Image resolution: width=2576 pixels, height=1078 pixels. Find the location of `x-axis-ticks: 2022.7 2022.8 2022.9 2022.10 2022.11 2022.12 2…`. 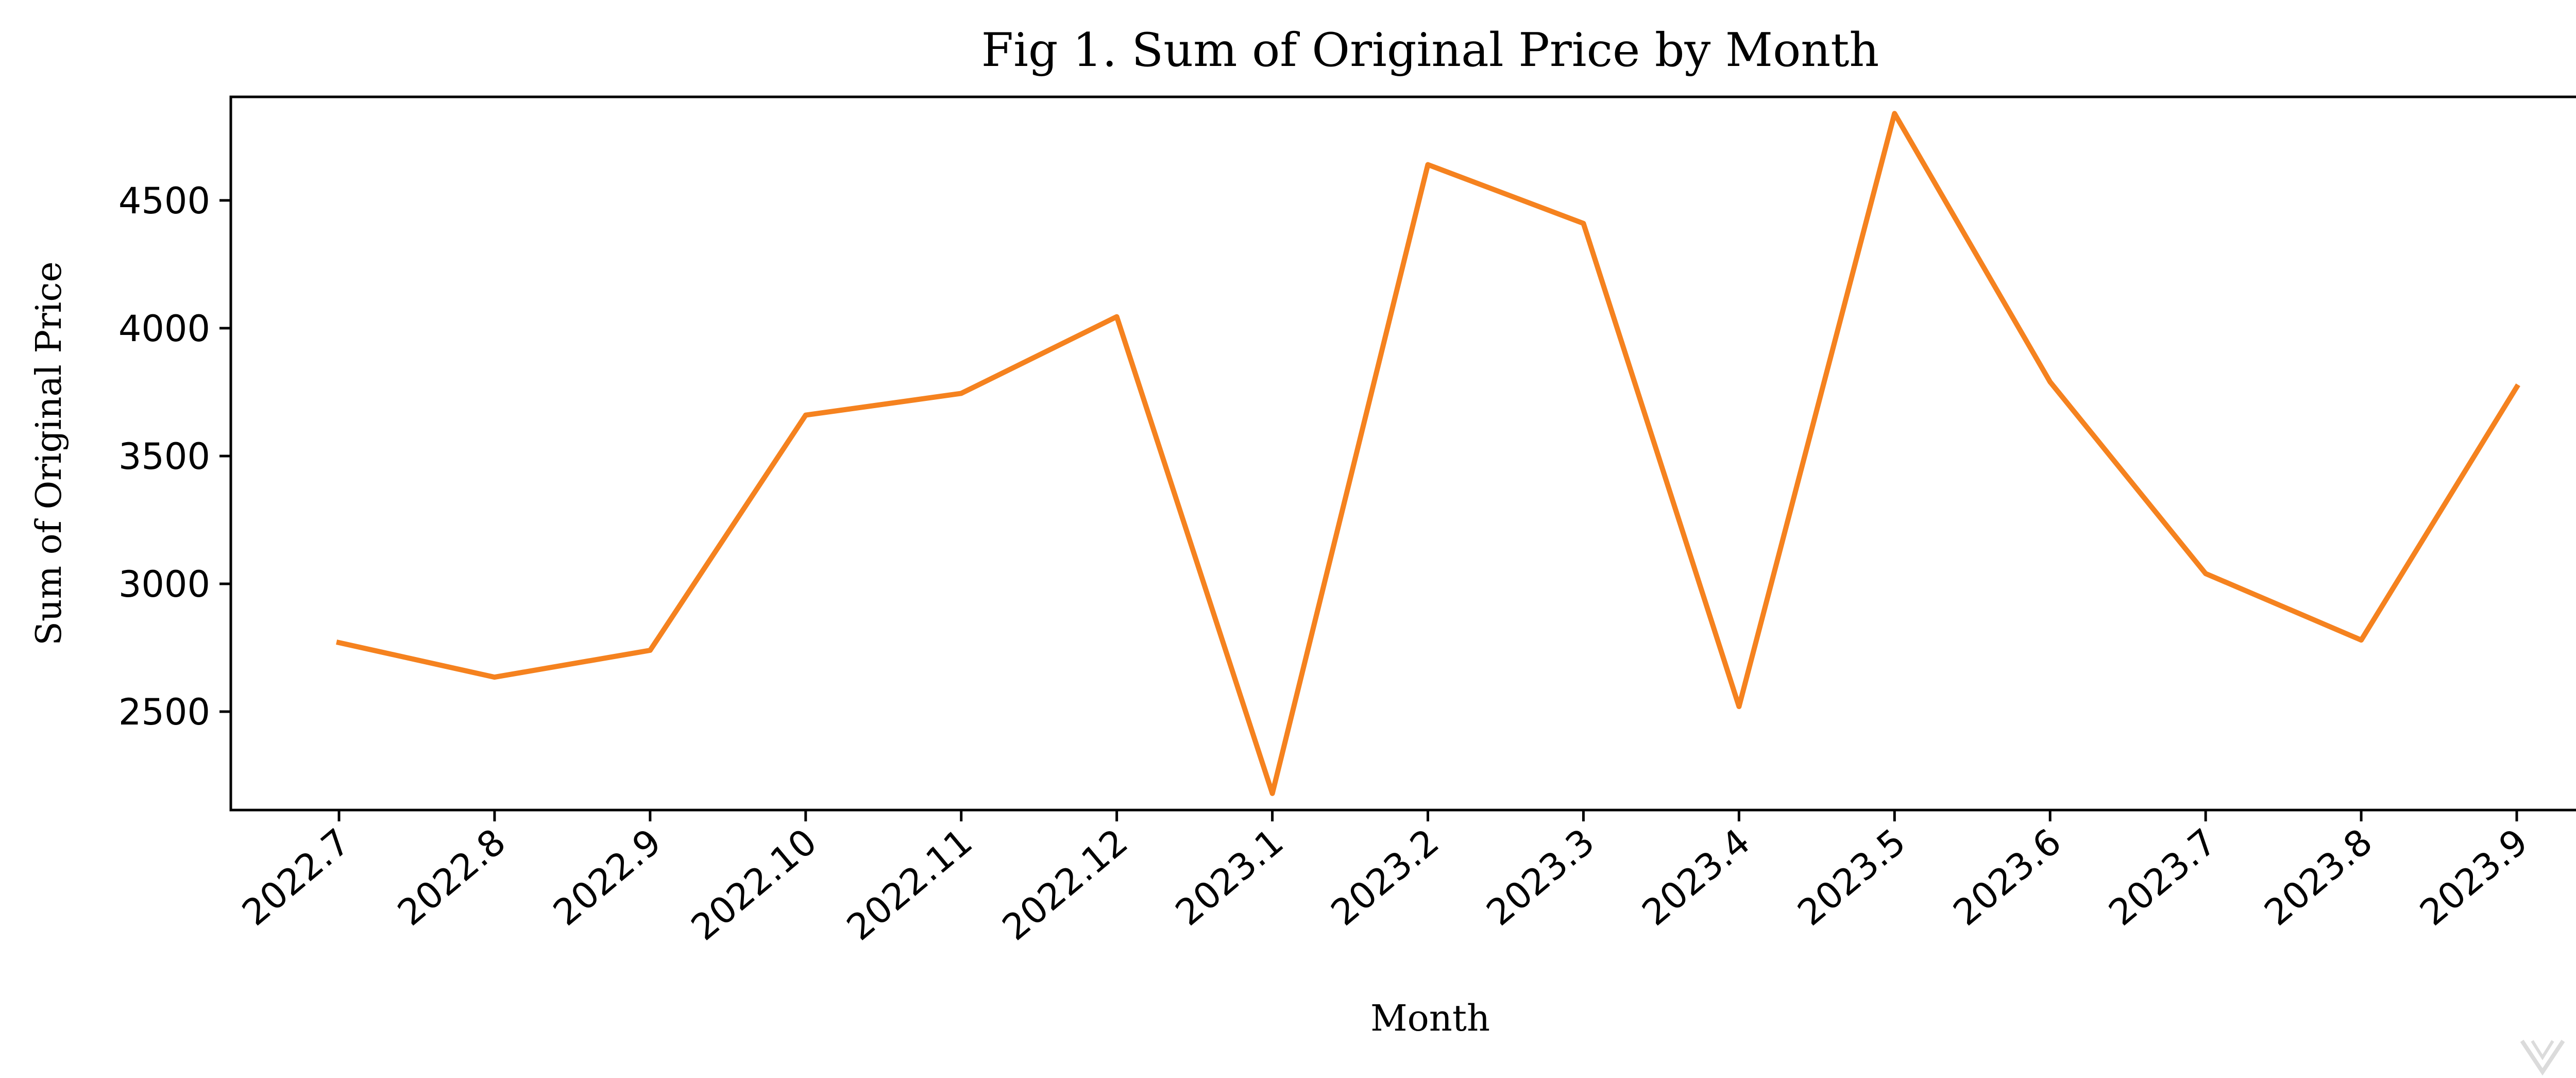

x-axis-ticks: 2022.7 2022.8 2022.9 2022.10 2022.11 2022.12 2… is located at coordinates (1385, 879).